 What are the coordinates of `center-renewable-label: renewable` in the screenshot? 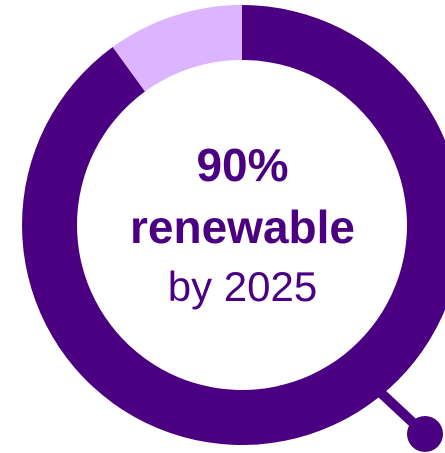 It's located at (242, 227).